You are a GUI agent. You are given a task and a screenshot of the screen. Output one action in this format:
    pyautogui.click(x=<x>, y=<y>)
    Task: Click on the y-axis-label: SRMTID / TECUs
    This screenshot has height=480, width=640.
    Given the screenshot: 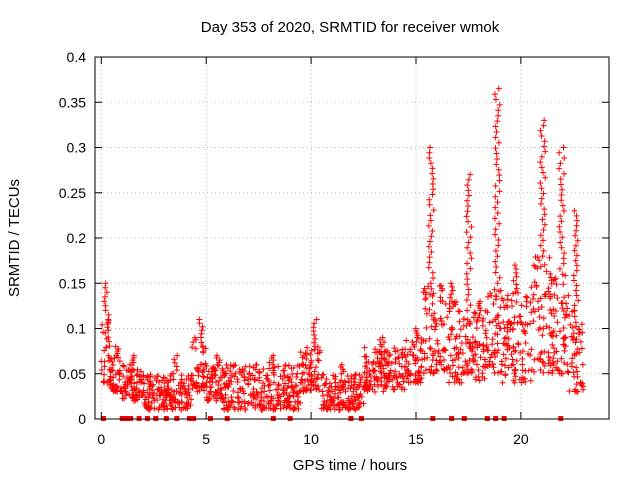 What is the action you would take?
    pyautogui.click(x=14, y=238)
    